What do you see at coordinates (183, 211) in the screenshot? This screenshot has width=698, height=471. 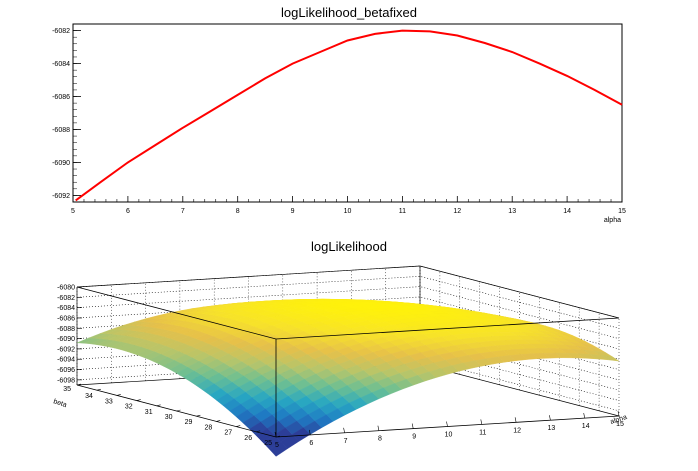 I see `x-tick-label-2: 7` at bounding box center [183, 211].